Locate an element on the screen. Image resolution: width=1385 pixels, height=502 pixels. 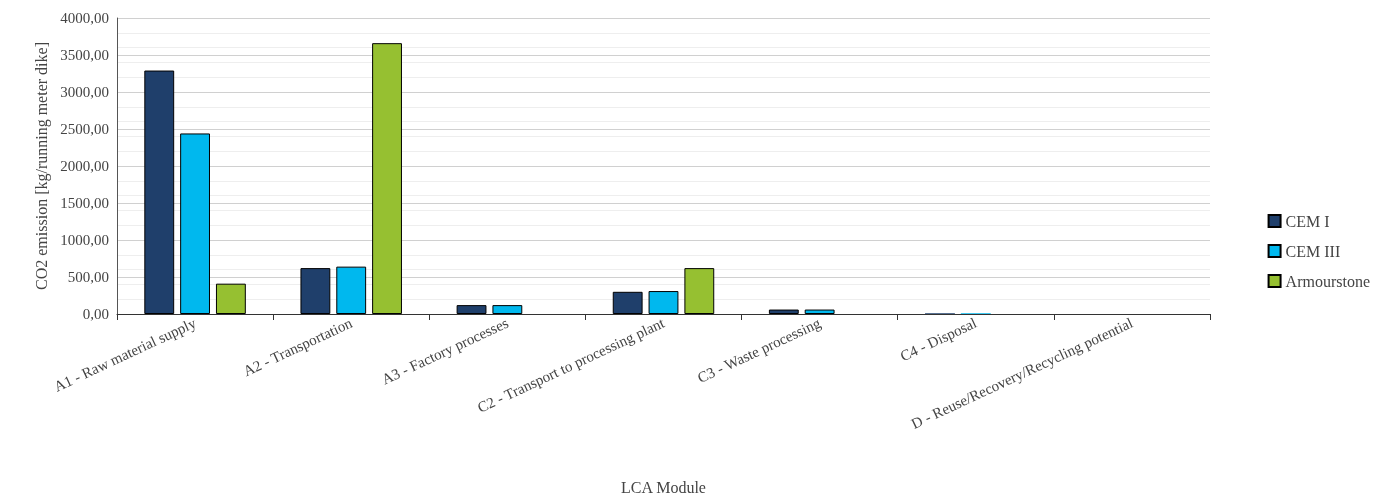
legend-label: CEM I is located at coordinates (1307, 221).